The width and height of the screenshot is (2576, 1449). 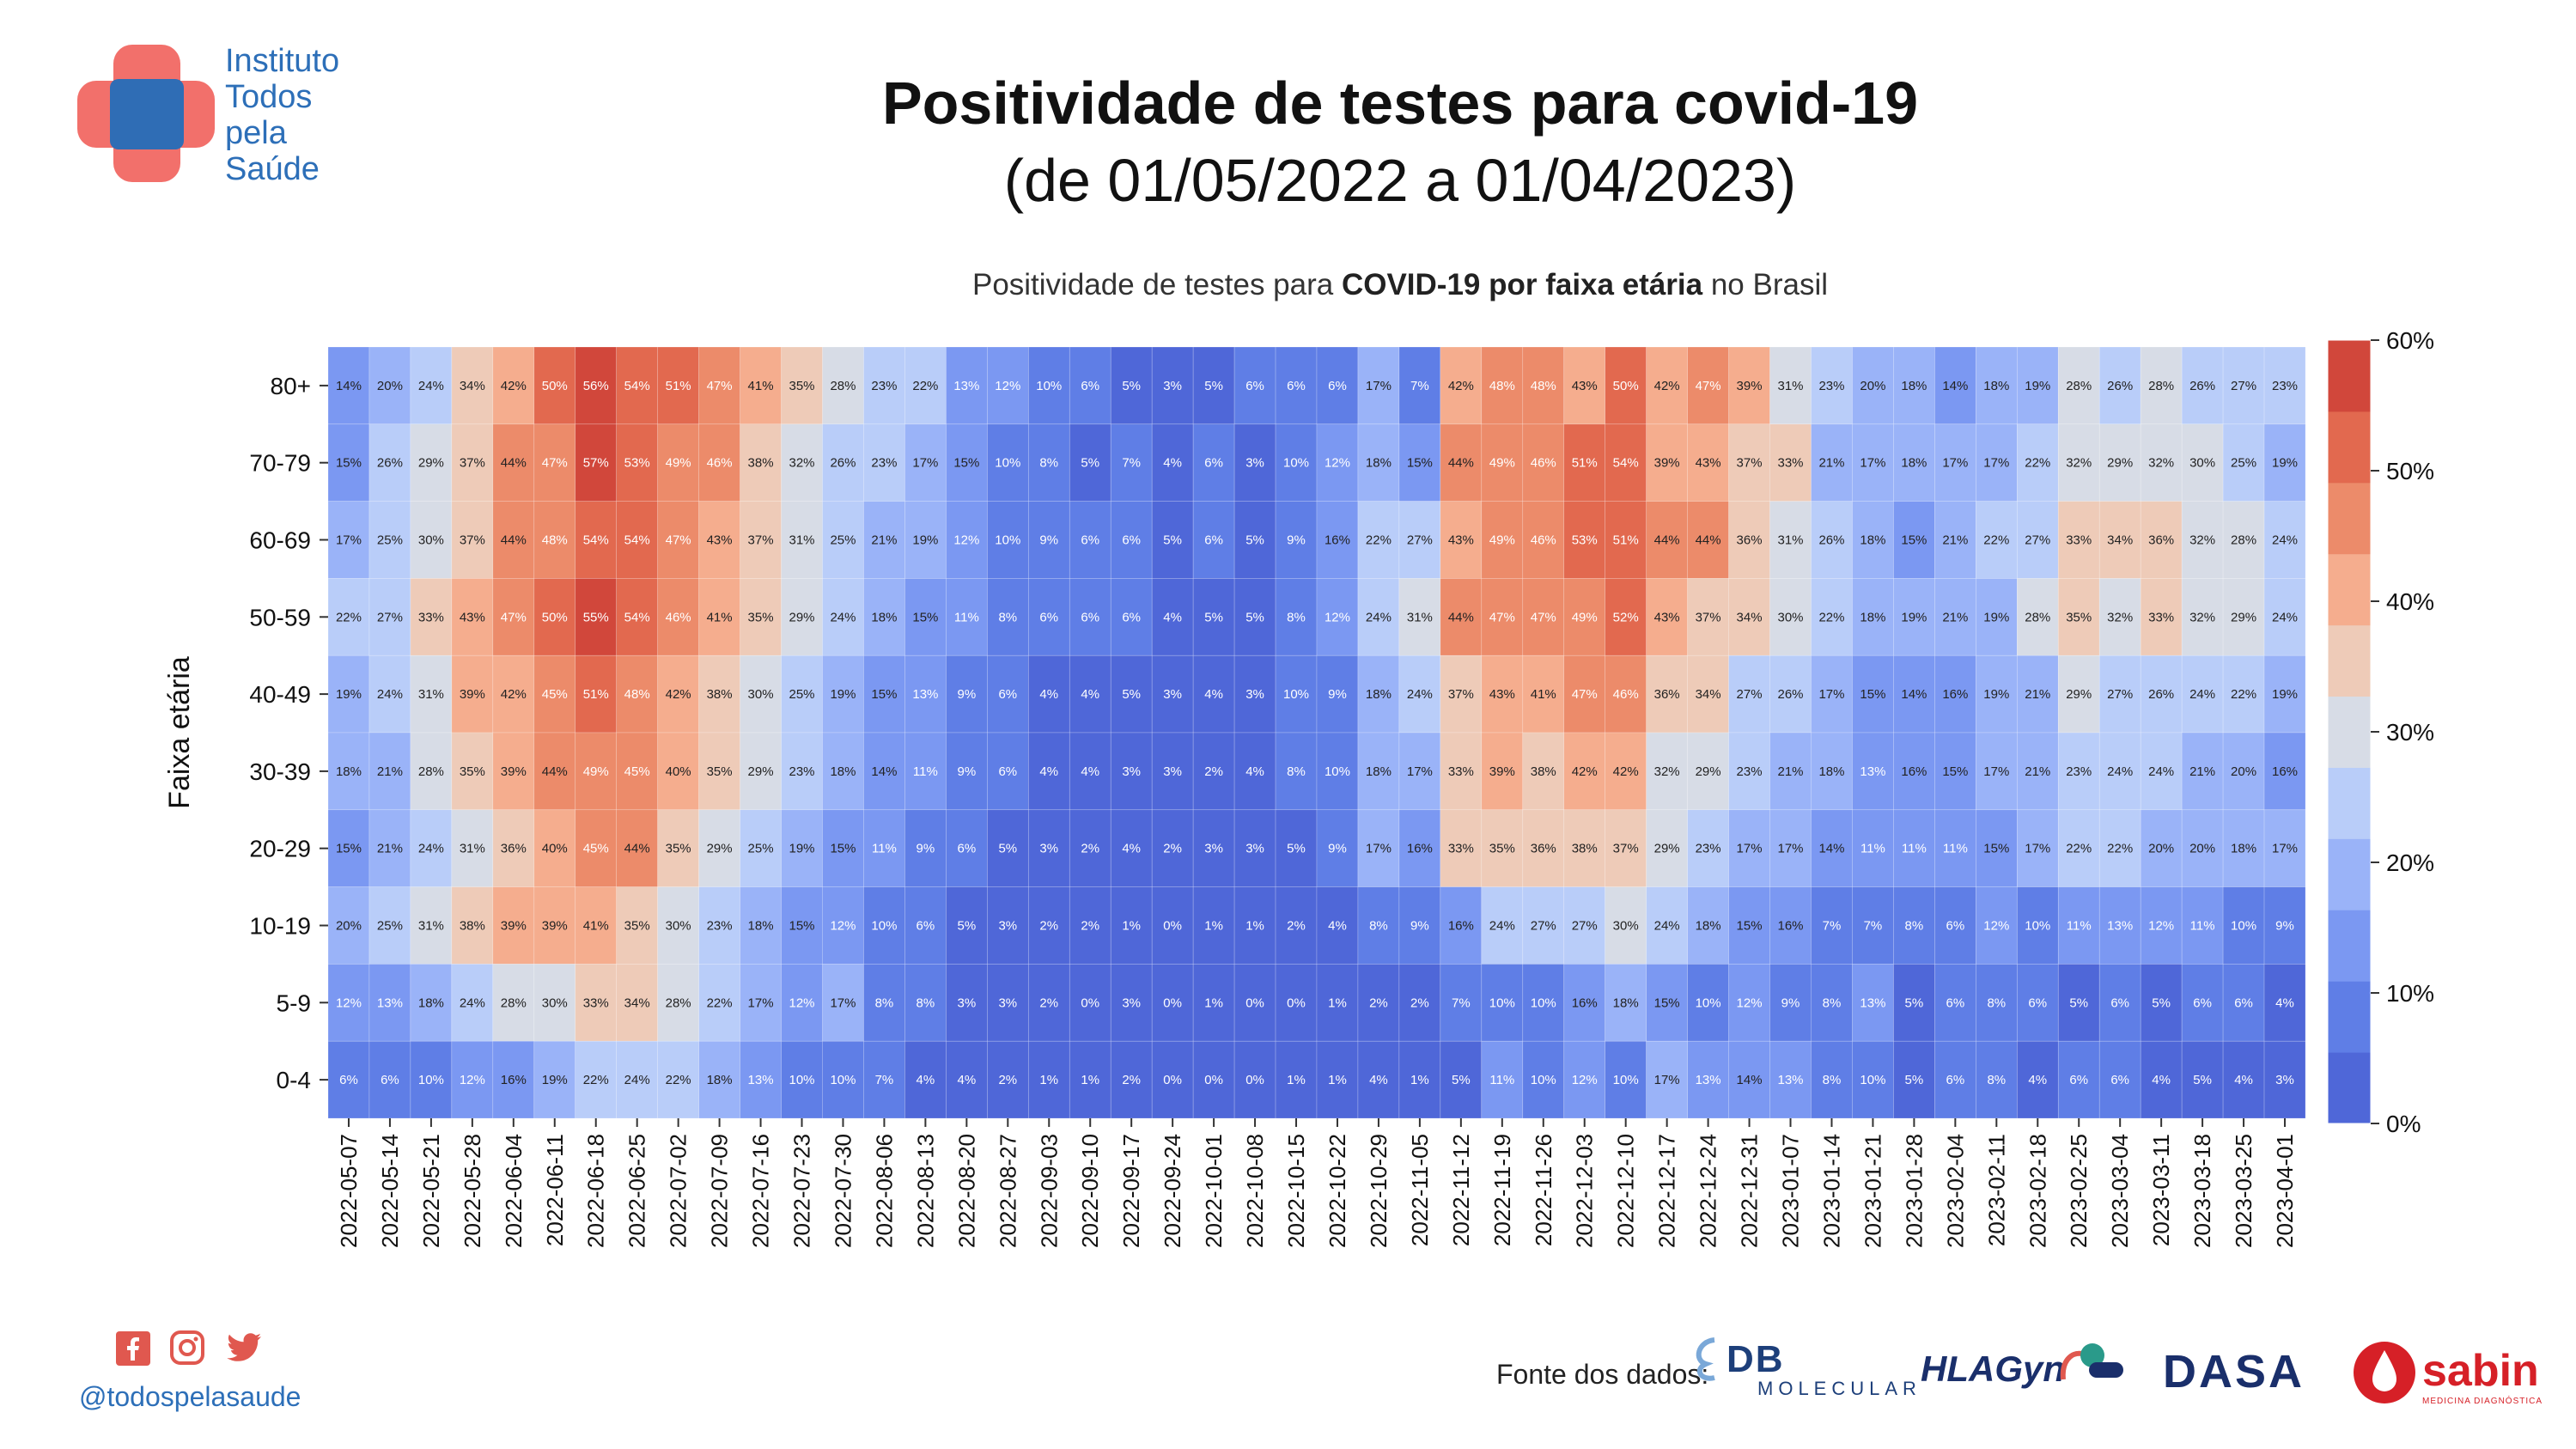 I want to click on cell-label: 1%, so click(x=1254, y=926).